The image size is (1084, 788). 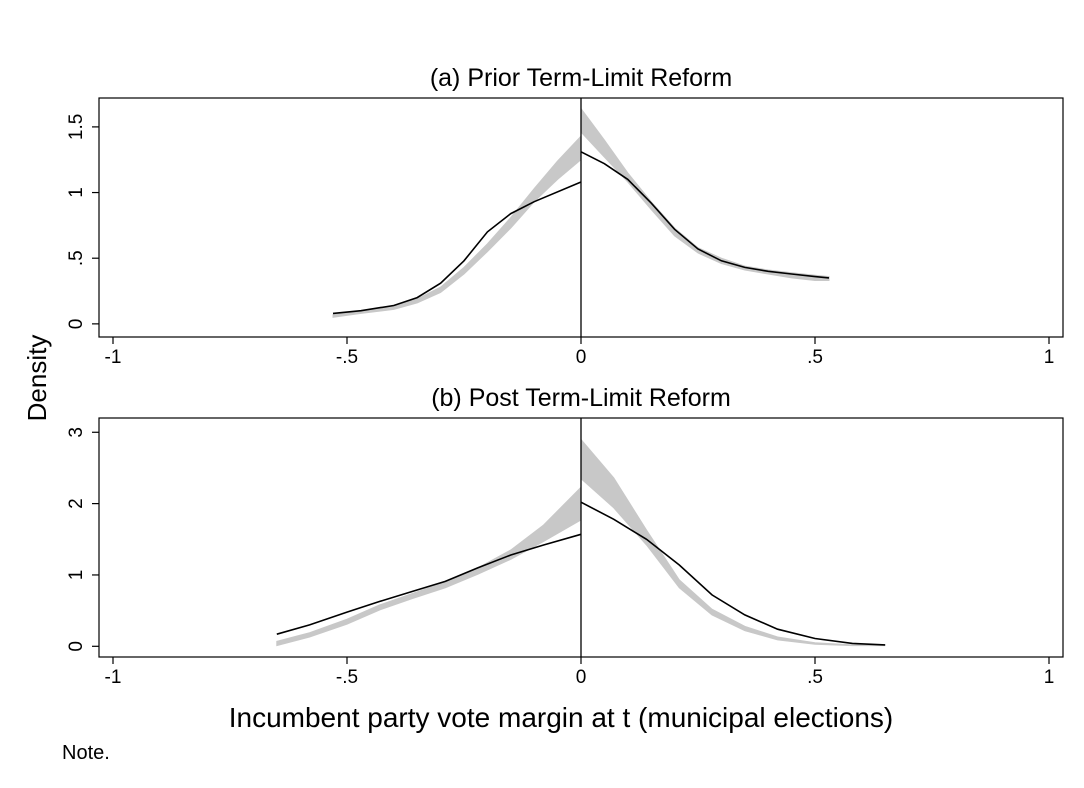 I want to click on panel-b-density-right, so click(x=733, y=573).